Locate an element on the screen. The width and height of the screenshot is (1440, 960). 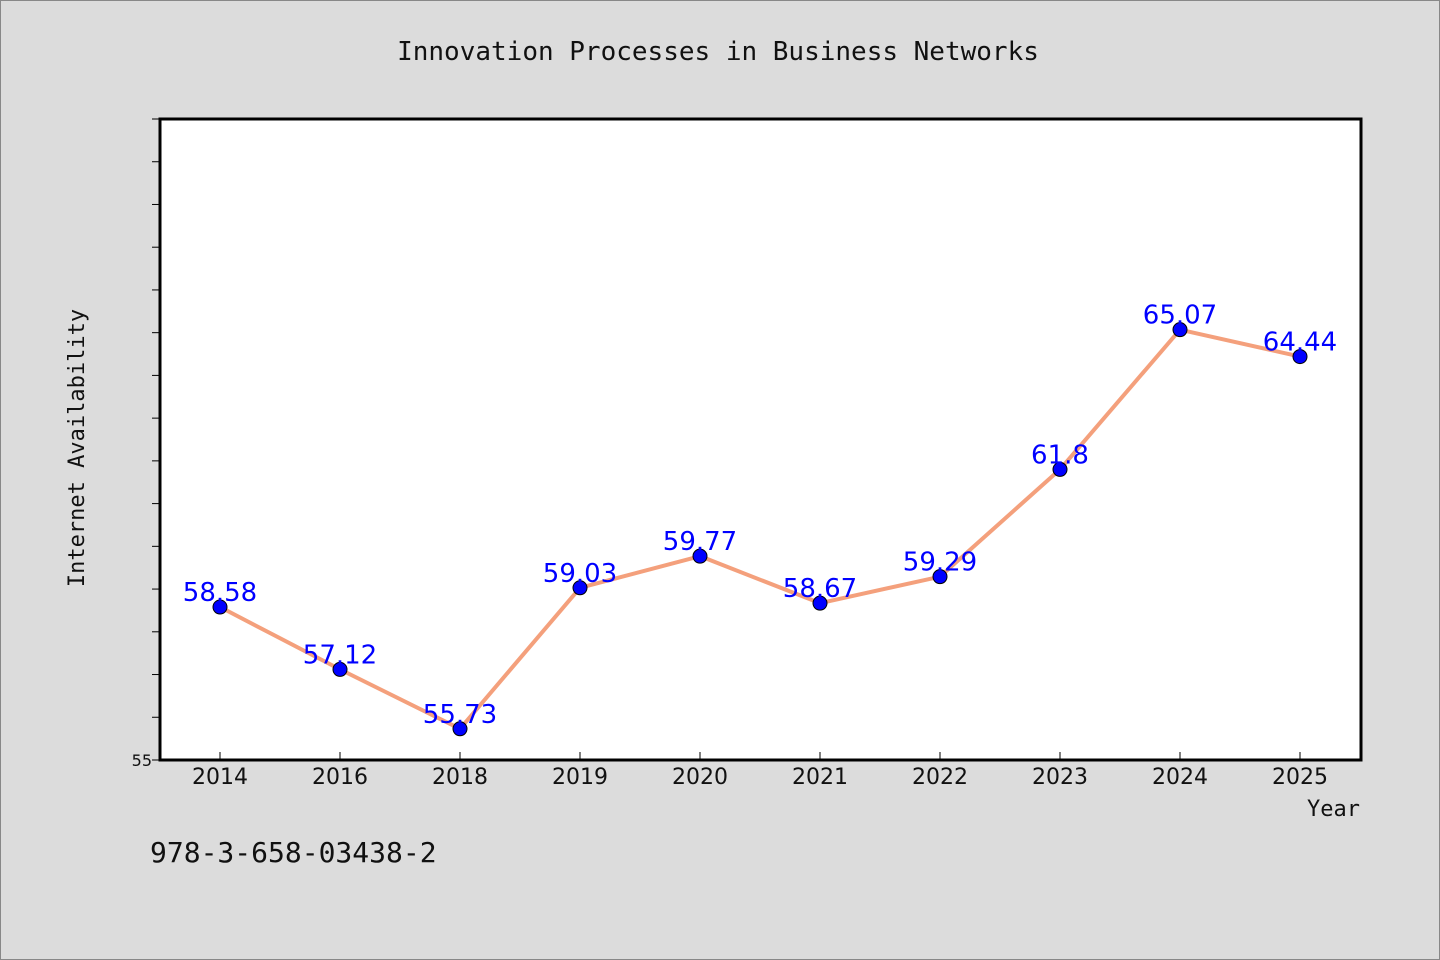
data-label: 59.29 is located at coordinates (940, 563).